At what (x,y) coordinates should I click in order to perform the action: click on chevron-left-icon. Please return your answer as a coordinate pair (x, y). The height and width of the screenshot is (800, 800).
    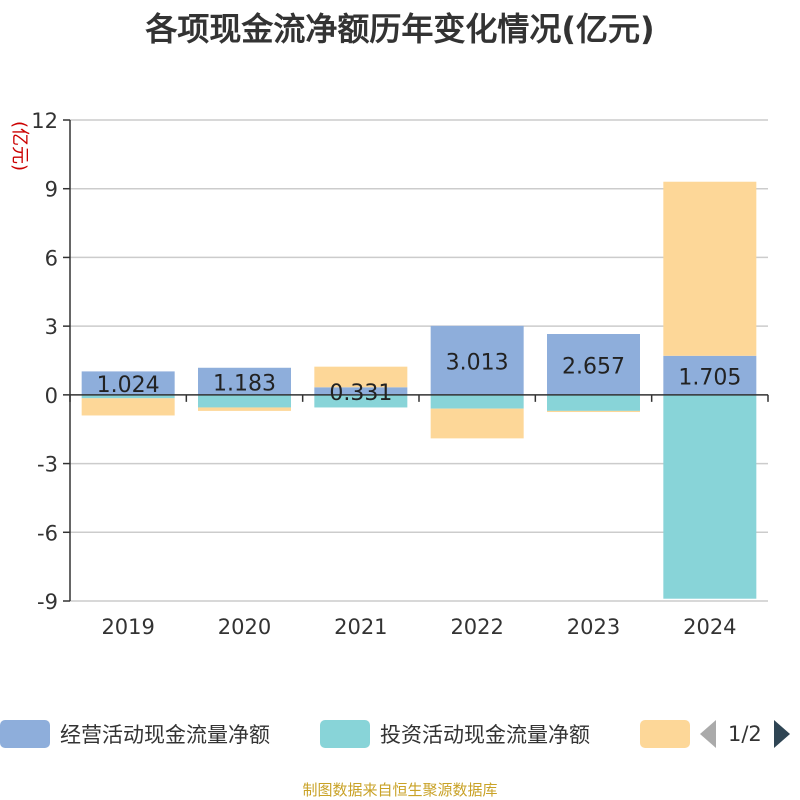
    Looking at the image, I should click on (708, 734).